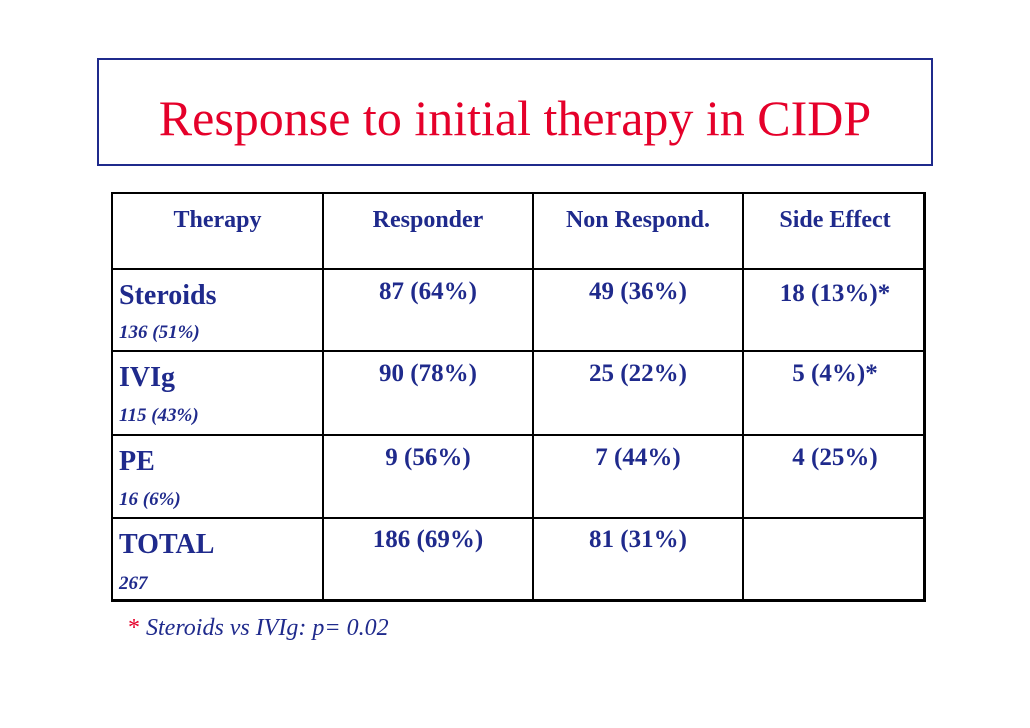 The width and height of the screenshot is (1030, 728). What do you see at coordinates (133, 583) in the screenshot?
I see `row-count-total: 267` at bounding box center [133, 583].